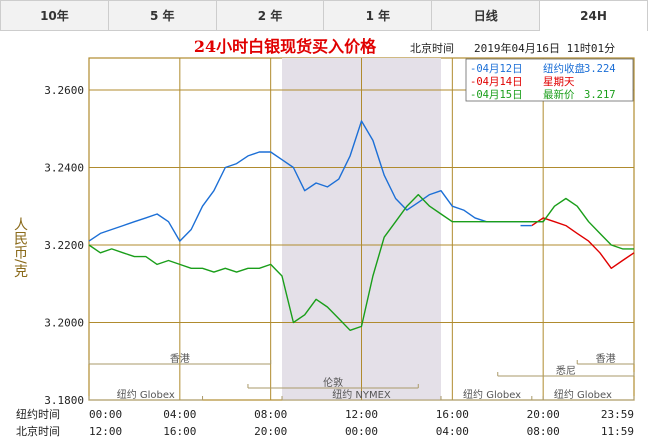 This screenshot has height=441, width=648. I want to click on x-tick-label-ny: 04:00, so click(179, 414).